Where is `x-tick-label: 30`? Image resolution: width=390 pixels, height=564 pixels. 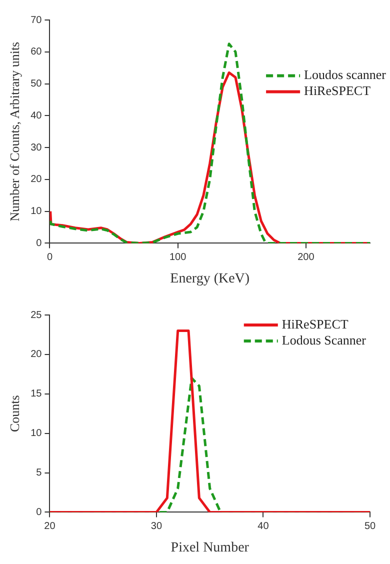
x-tick-label: 30 is located at coordinates (156, 526).